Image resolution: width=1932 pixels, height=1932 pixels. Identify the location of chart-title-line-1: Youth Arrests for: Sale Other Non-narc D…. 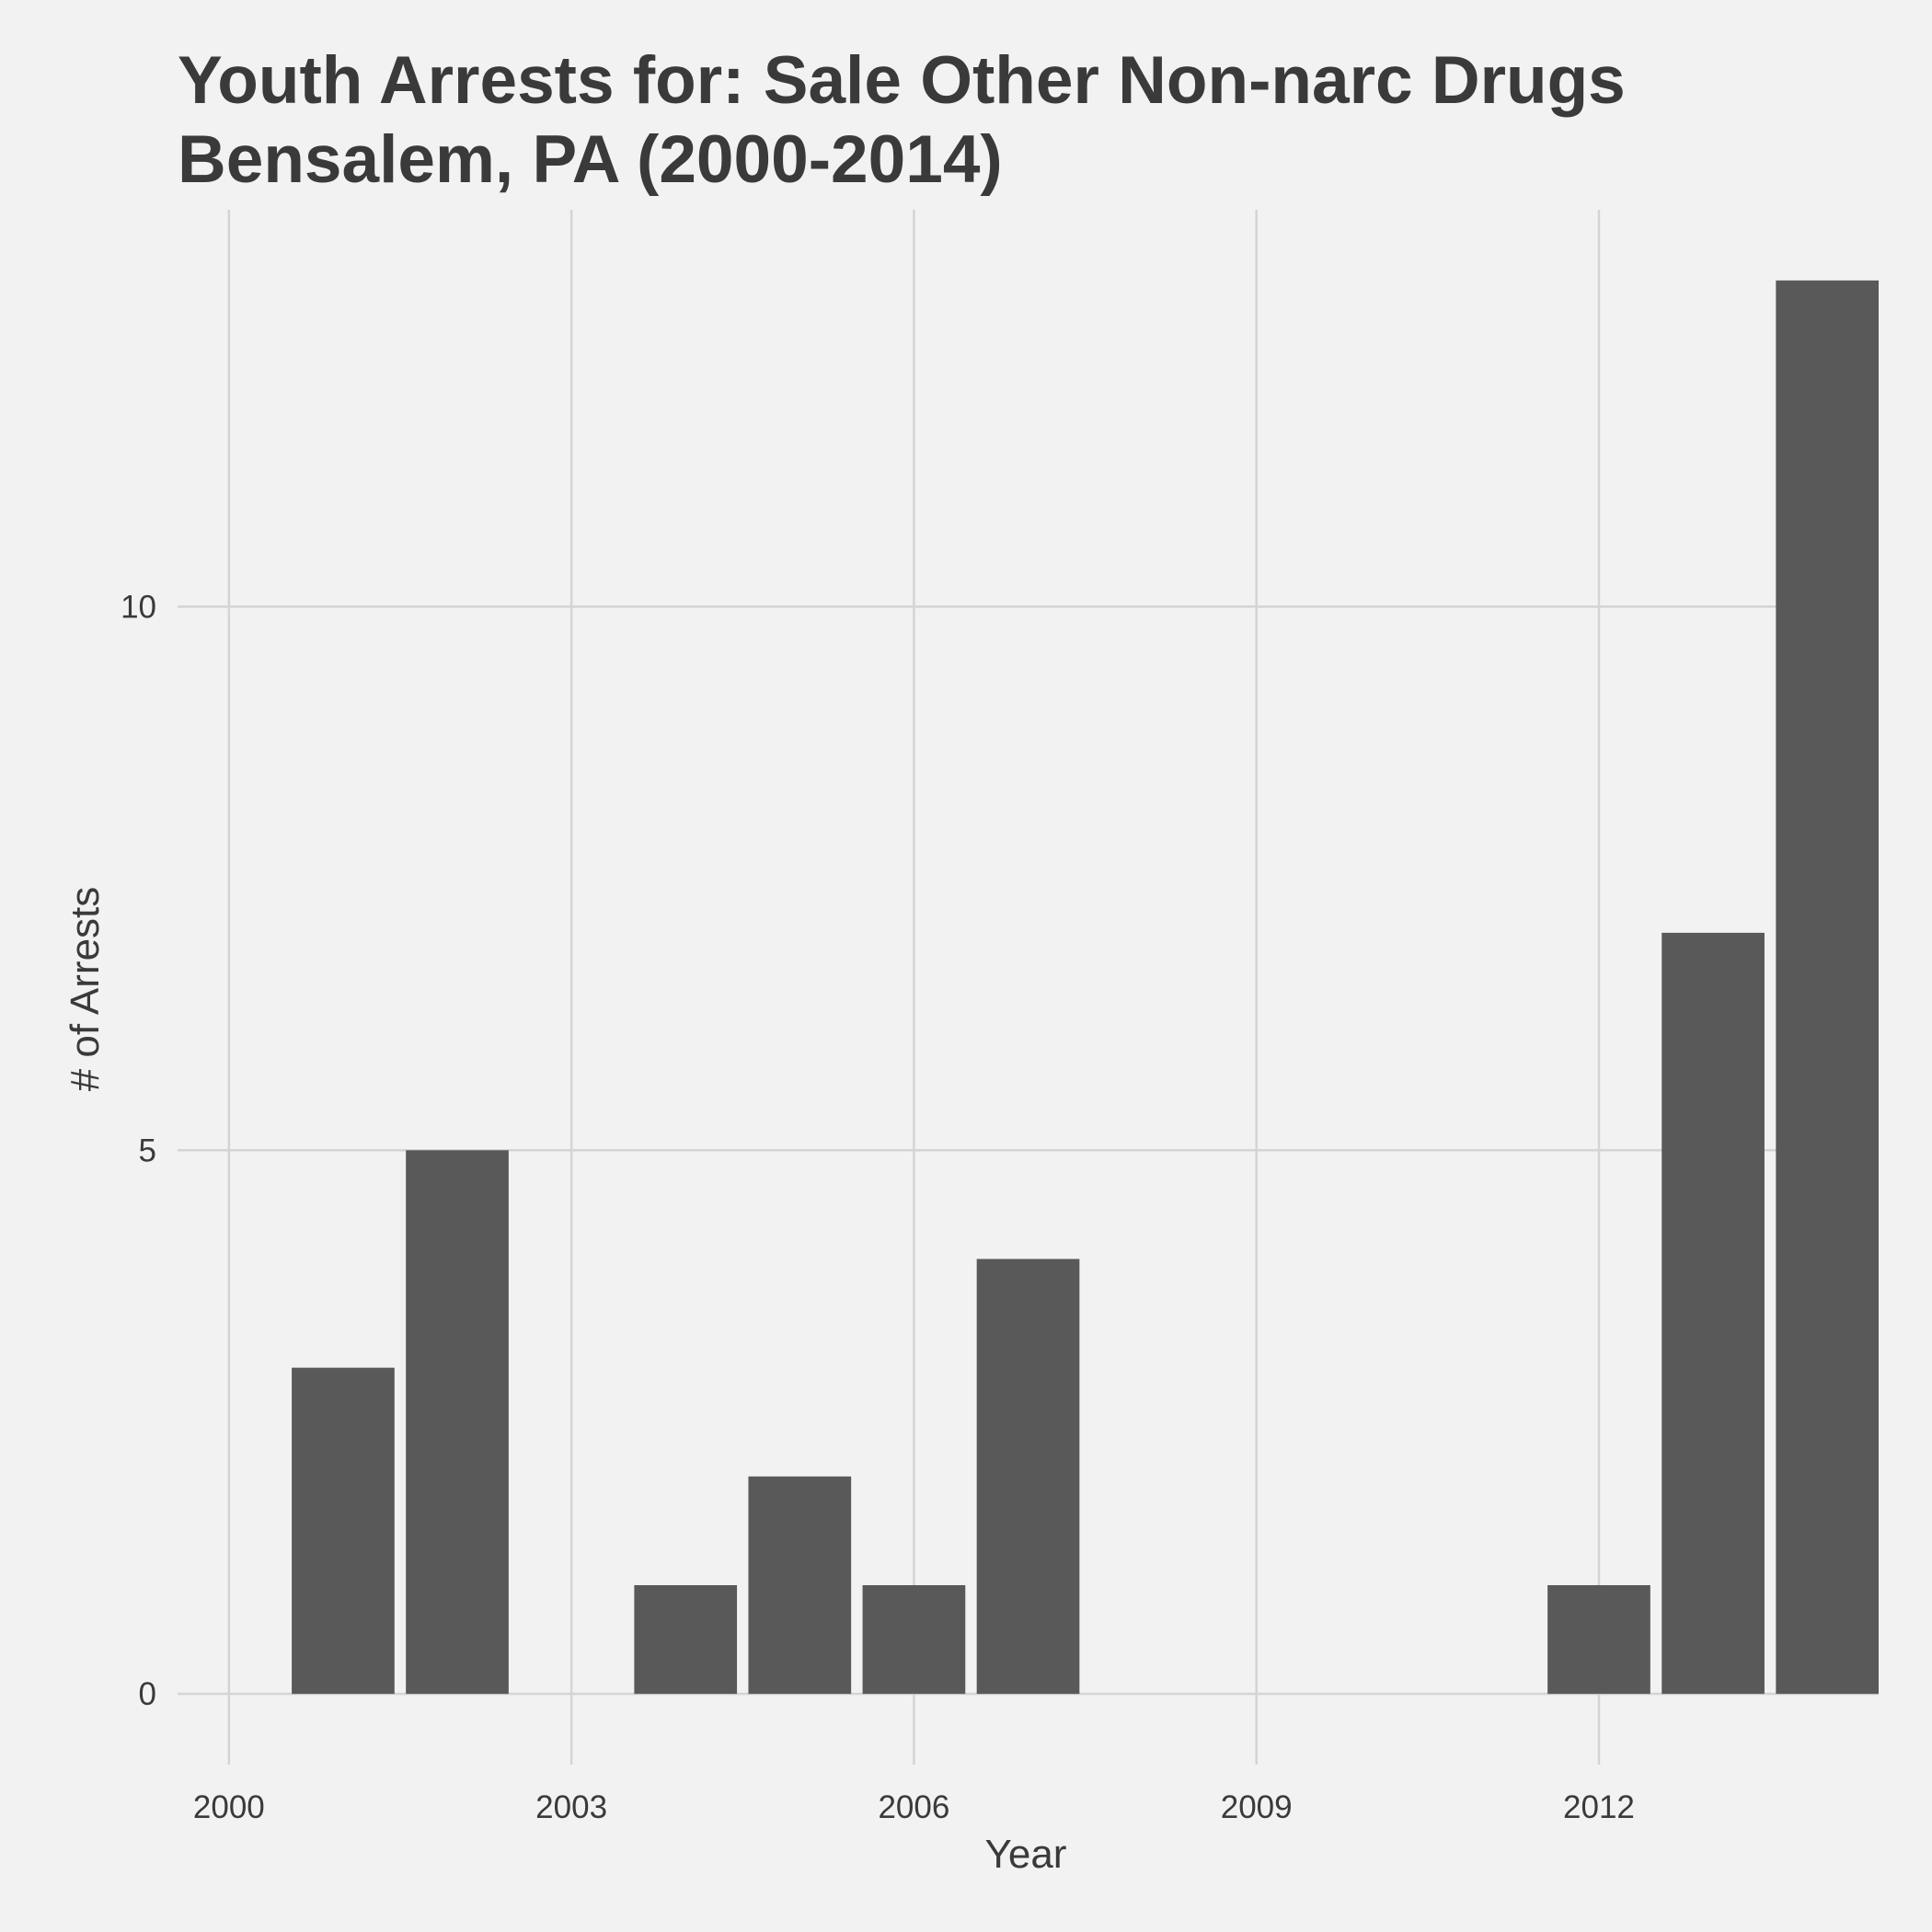
(902, 80).